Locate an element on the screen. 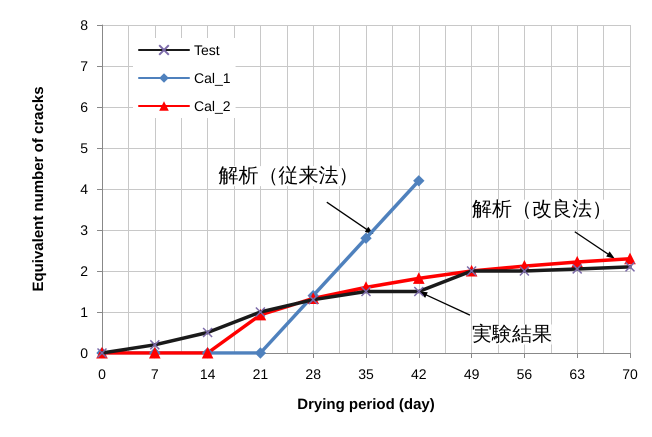 The width and height of the screenshot is (652, 437). annotation: 解析（従来法） is located at coordinates (288, 176).